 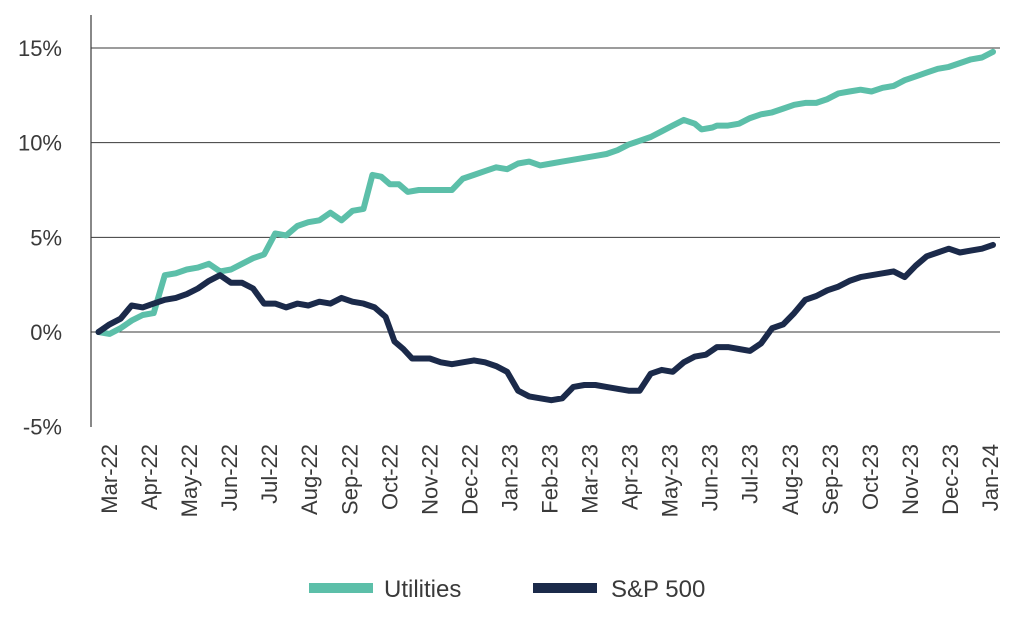 I want to click on y-tick-label: 5%, so click(x=46, y=237).